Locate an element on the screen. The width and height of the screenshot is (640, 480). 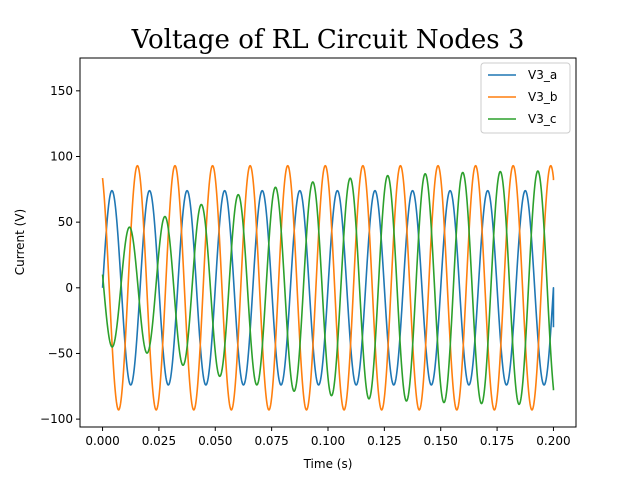
y-axis-label: Current (V) is located at coordinates (20, 242).